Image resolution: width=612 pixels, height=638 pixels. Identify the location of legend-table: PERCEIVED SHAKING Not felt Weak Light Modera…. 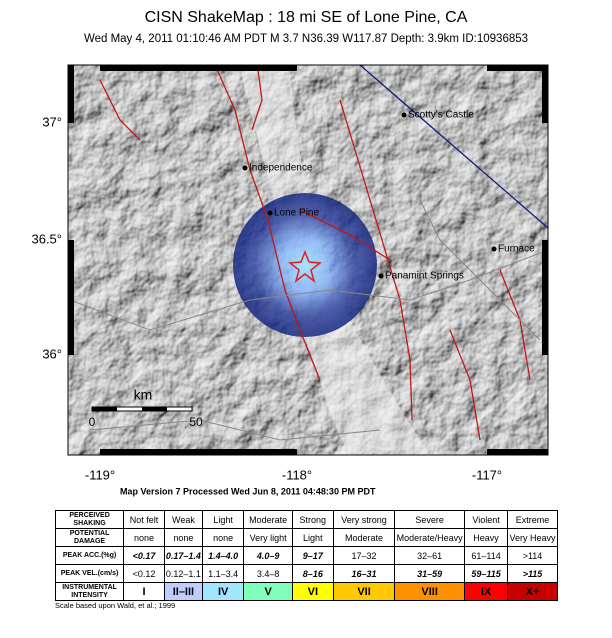
(306, 555).